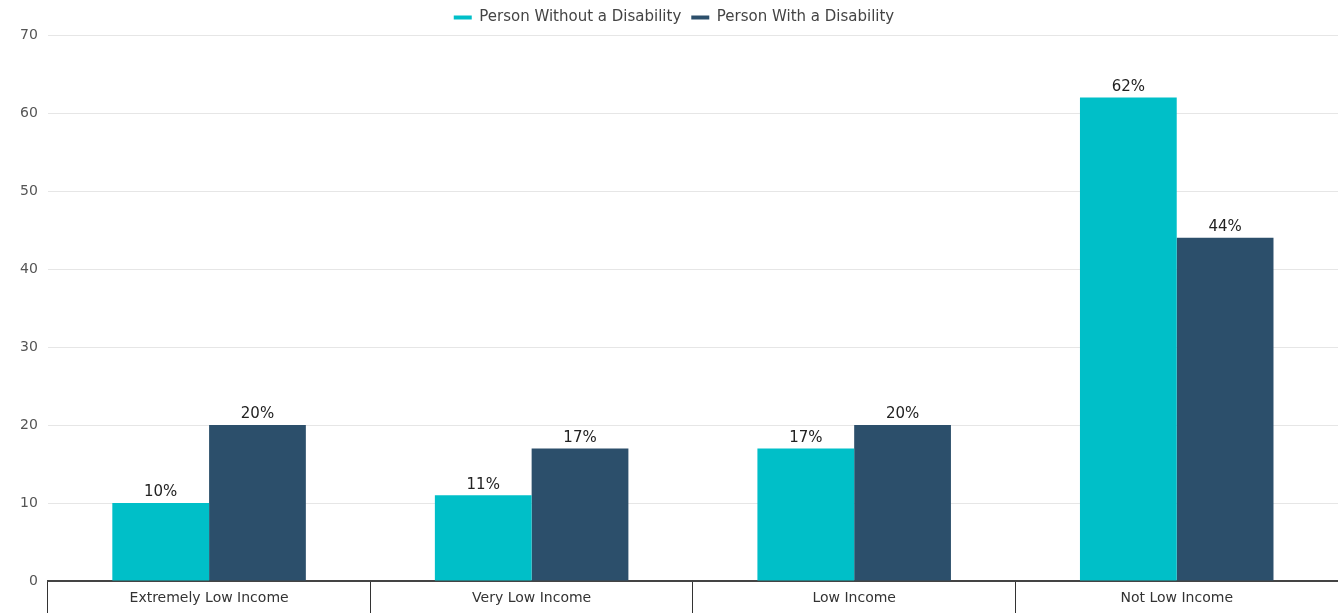 The width and height of the screenshot is (1338, 613). What do you see at coordinates (28, 189) in the screenshot?
I see `y-tick-label: 50` at bounding box center [28, 189].